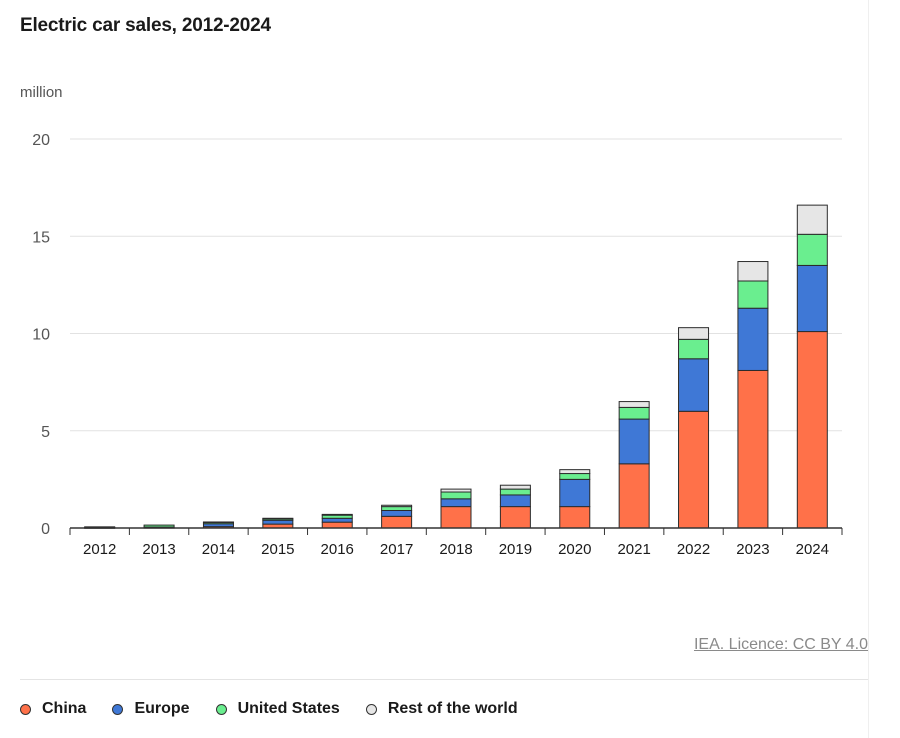 Image resolution: width=900 pixels, height=738 pixels. What do you see at coordinates (118, 709) in the screenshot?
I see `legend-swatch-europe` at bounding box center [118, 709].